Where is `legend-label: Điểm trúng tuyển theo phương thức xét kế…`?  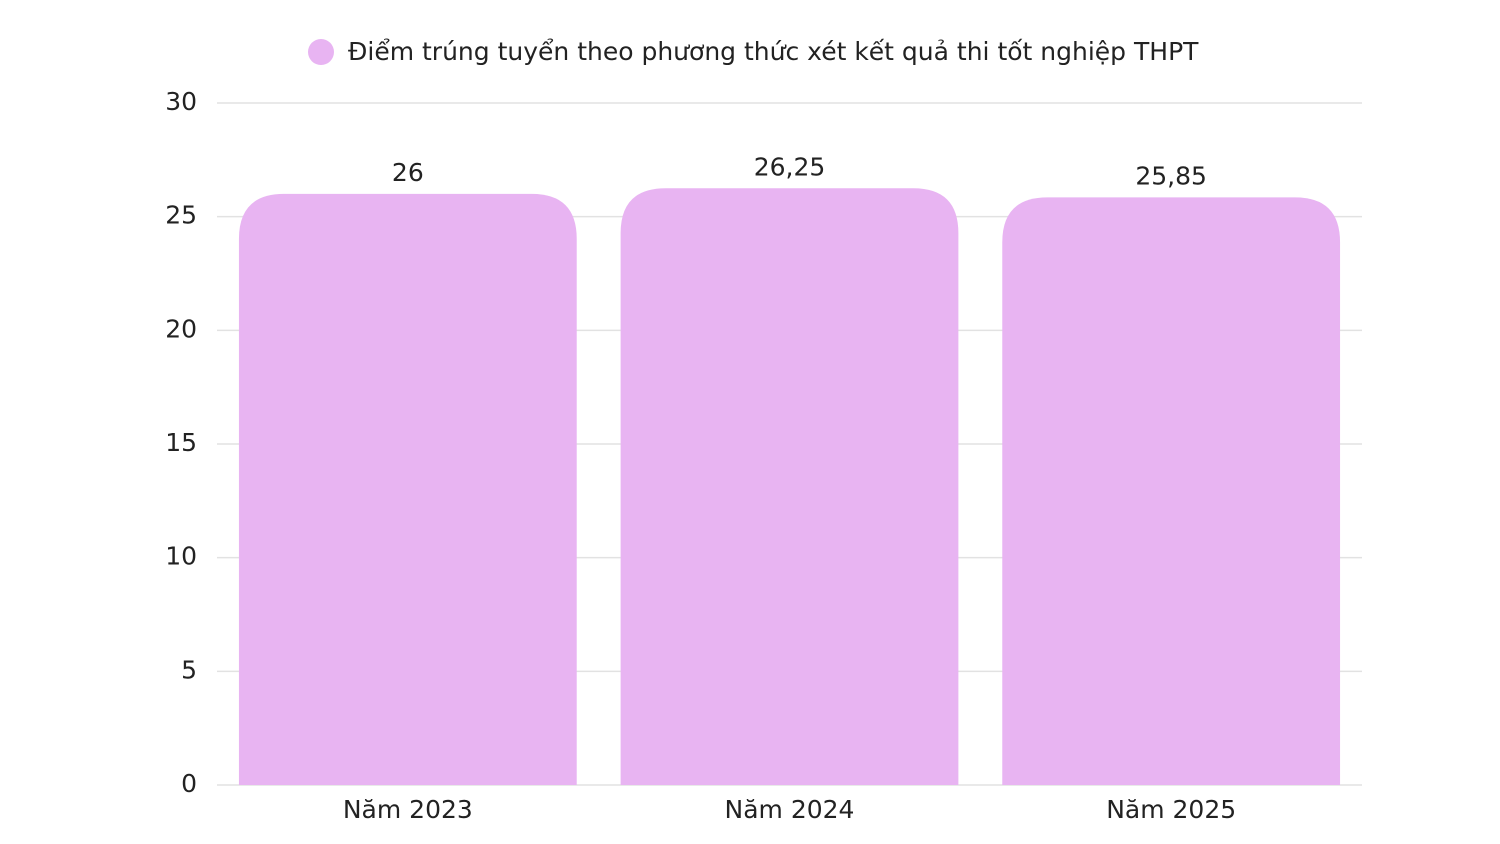 legend-label: Điểm trúng tuyển theo phương thức xét kế… is located at coordinates (773, 51).